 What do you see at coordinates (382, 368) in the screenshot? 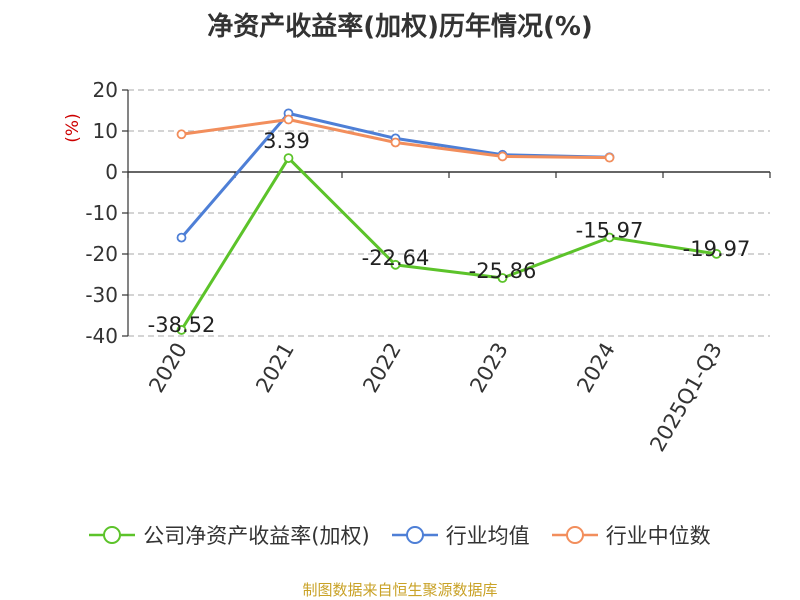
I see `x-tick-label: 2022` at bounding box center [382, 368].